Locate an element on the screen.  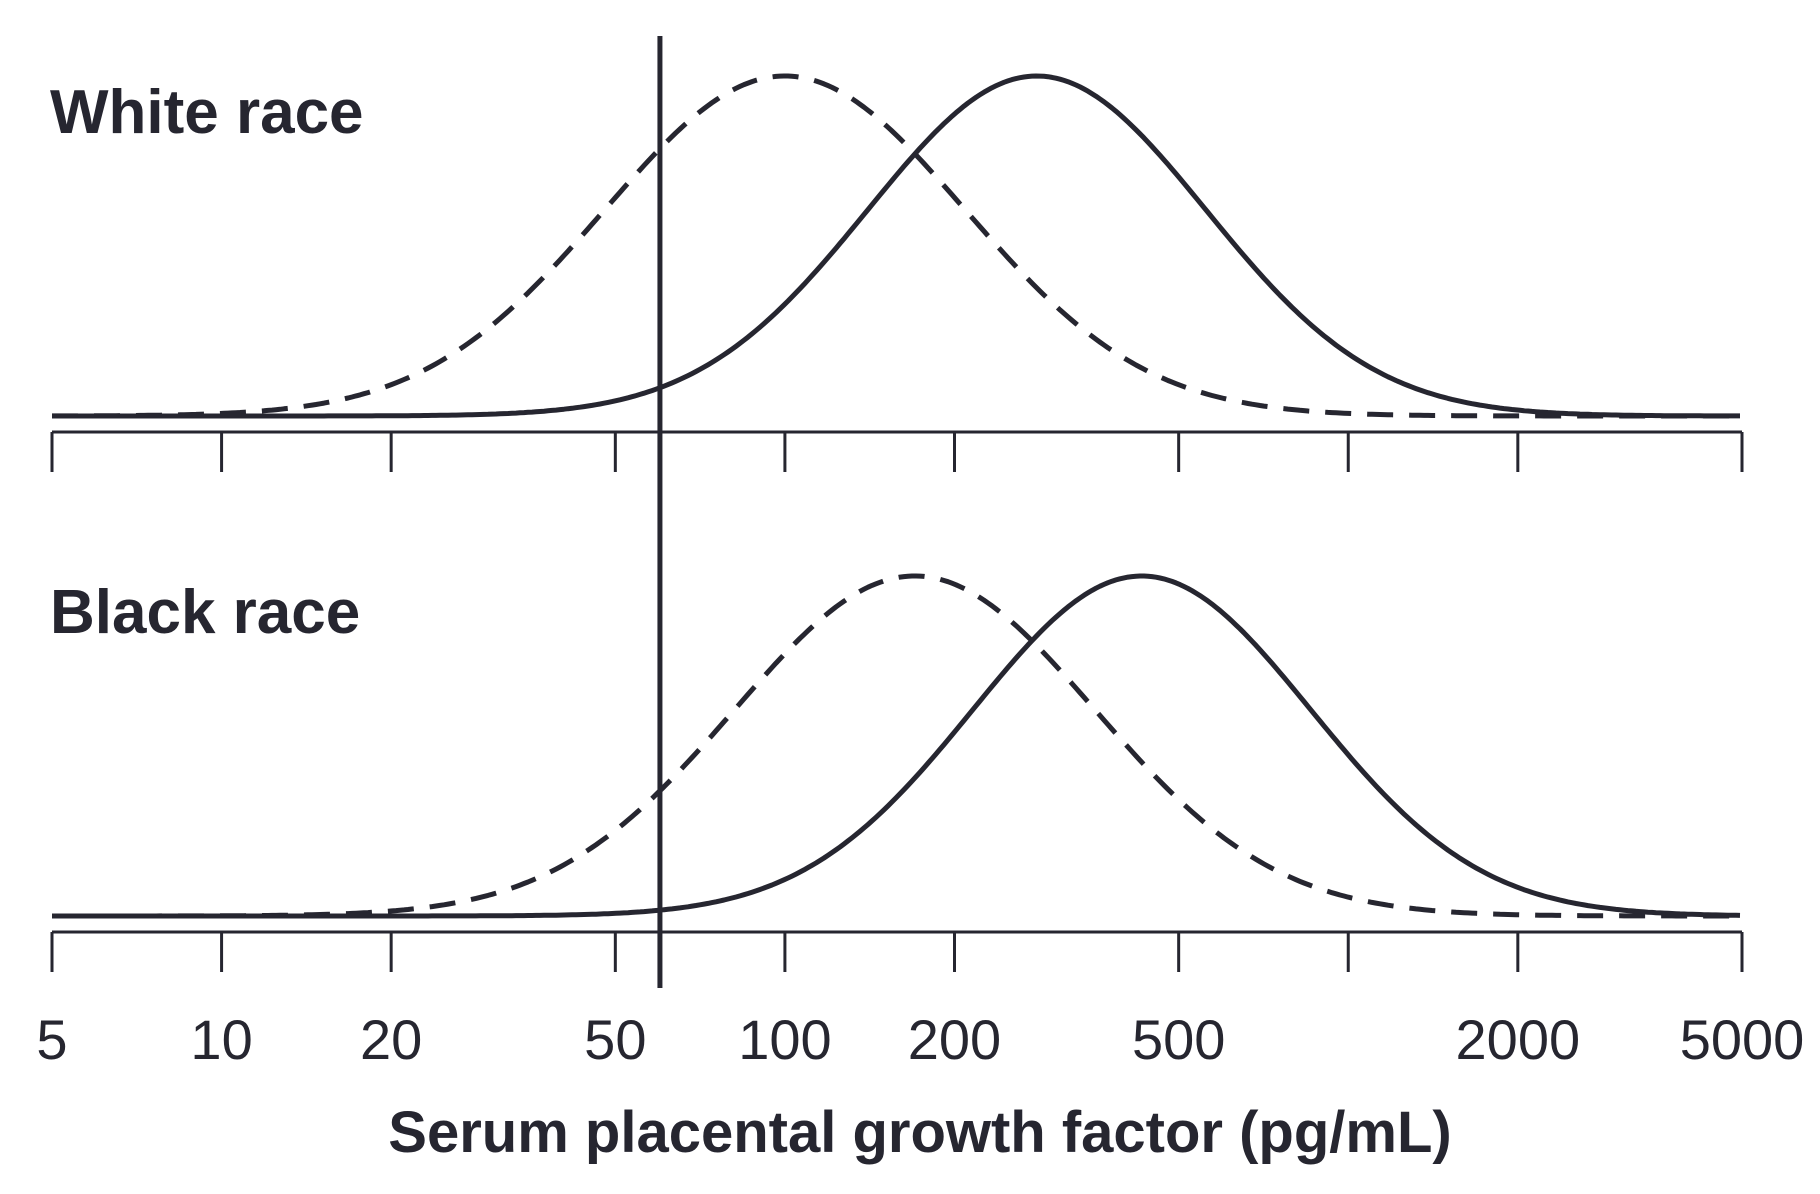
x-tick-label: 100 is located at coordinates (784, 1039).